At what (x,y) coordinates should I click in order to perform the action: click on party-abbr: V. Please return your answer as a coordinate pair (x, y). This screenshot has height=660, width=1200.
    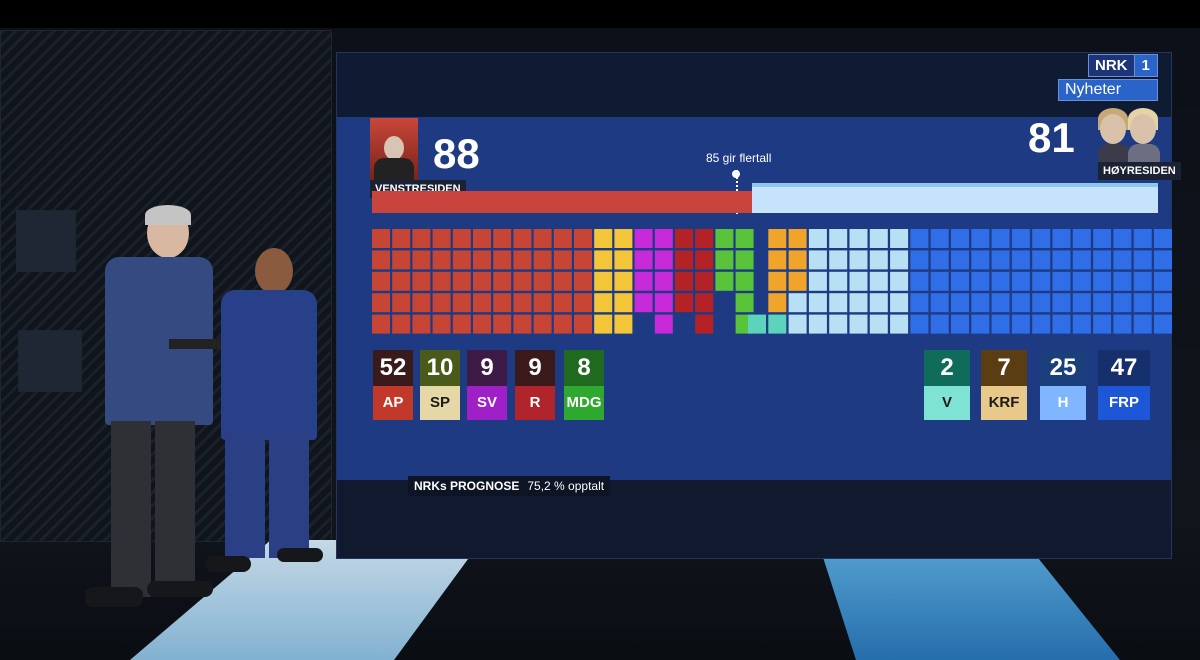
    Looking at the image, I should click on (947, 403).